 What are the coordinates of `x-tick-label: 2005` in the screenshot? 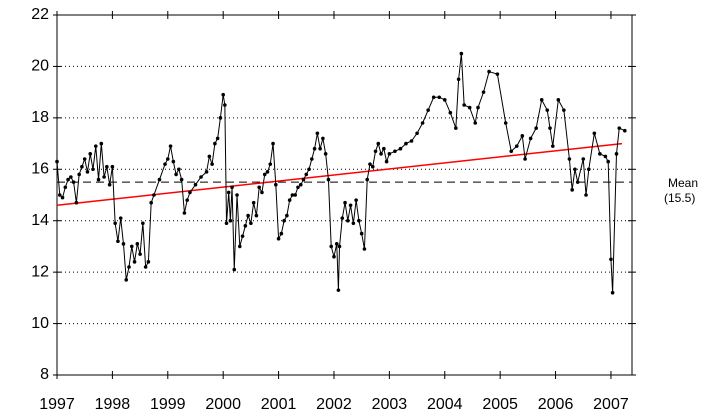 It's located at (500, 404).